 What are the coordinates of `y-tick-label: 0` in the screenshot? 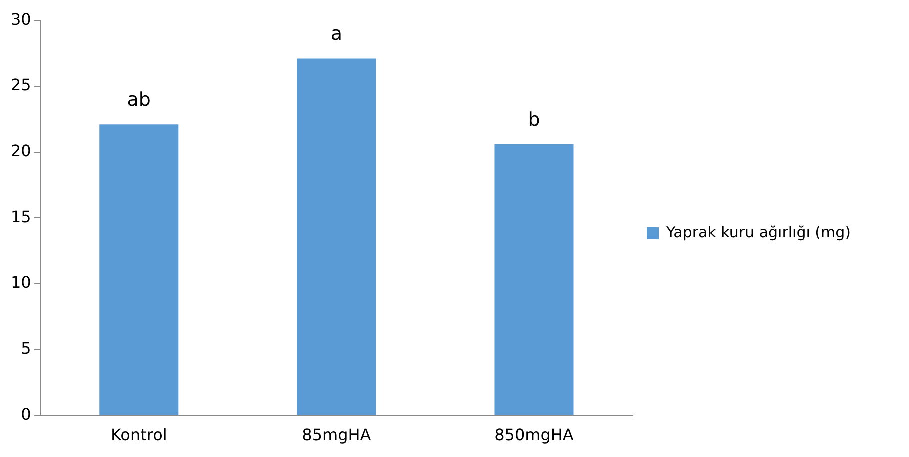 It's located at (26, 414).